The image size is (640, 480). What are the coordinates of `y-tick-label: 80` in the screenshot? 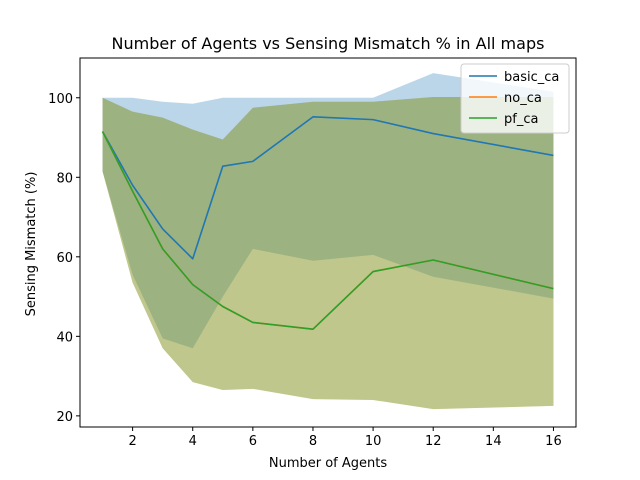 It's located at (64, 178).